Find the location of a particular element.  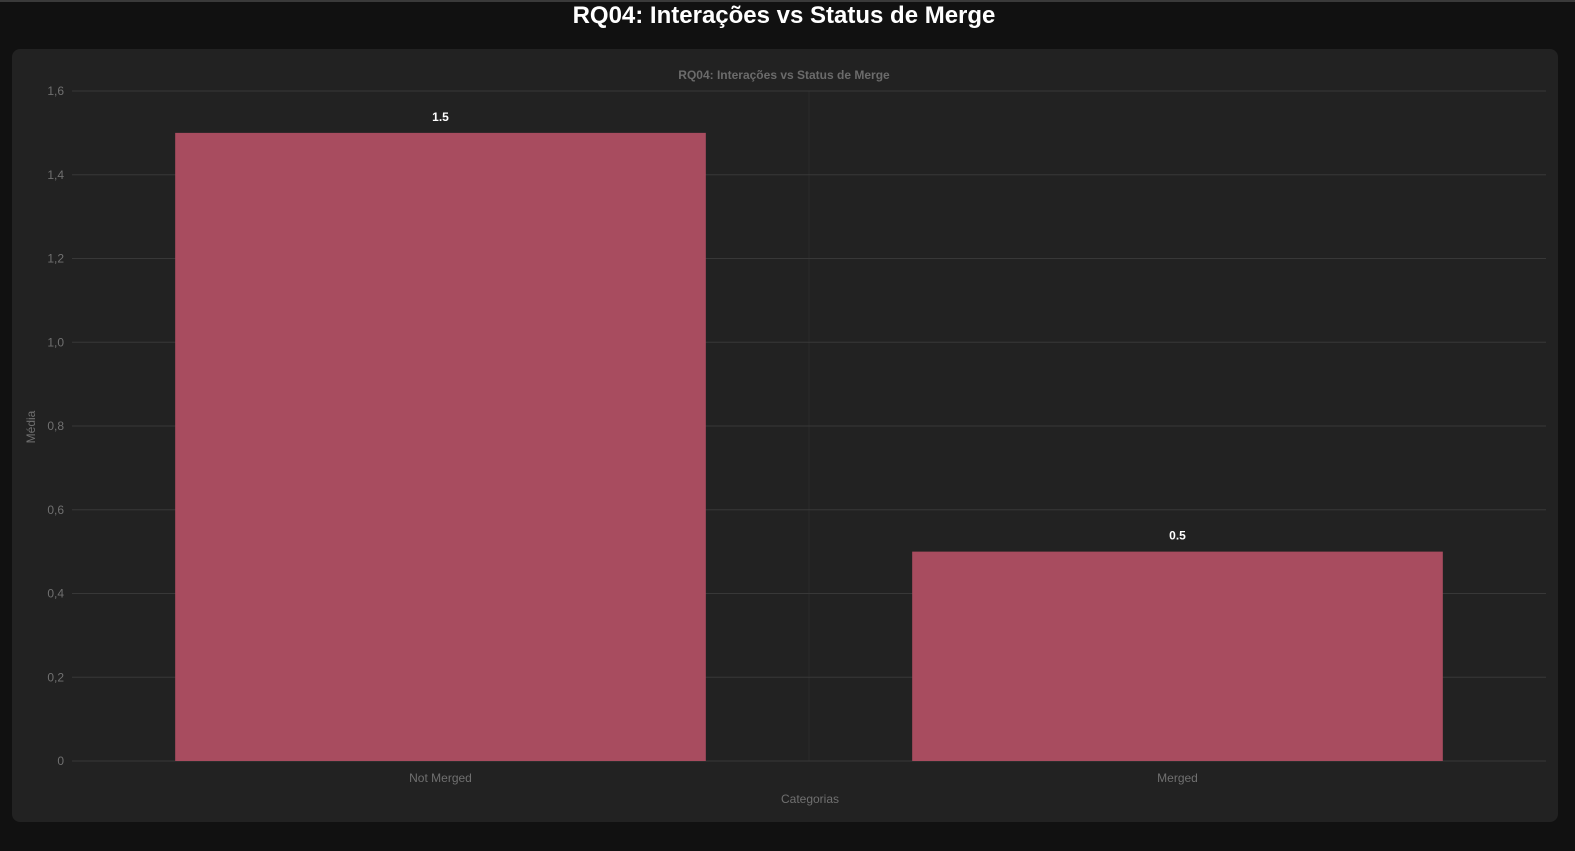

y-tick-label: 0,6 is located at coordinates (55, 510).